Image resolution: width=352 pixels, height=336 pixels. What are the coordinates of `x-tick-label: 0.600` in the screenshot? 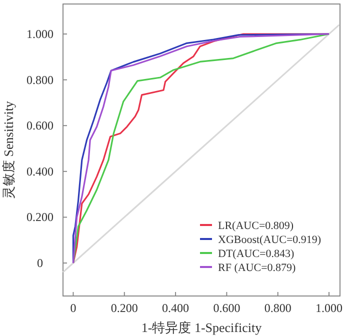 It's located at (226, 308).